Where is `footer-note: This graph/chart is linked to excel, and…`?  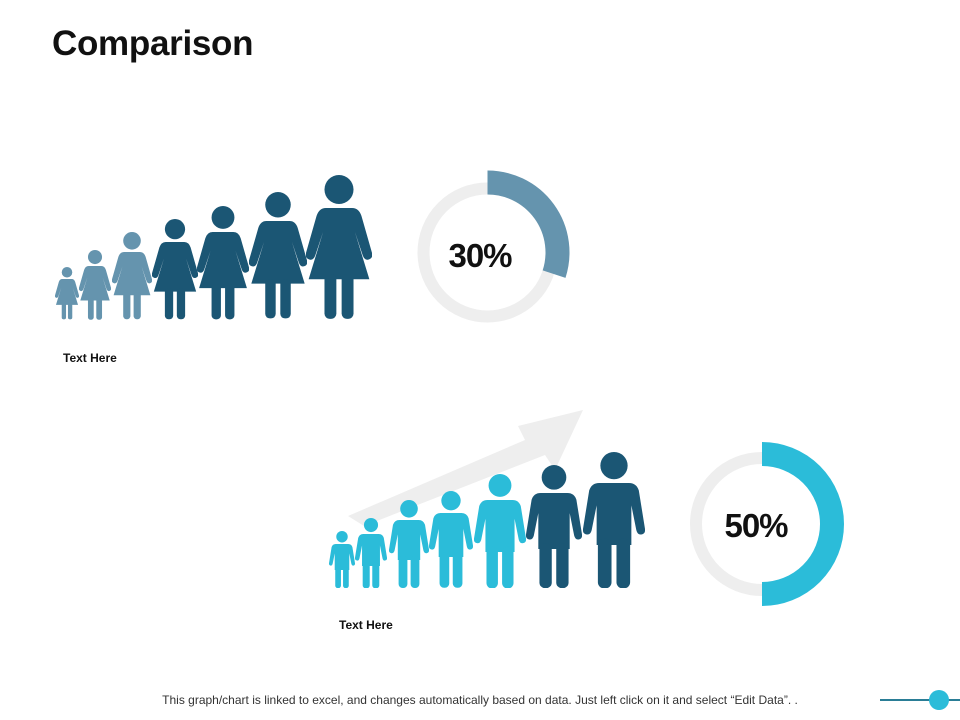 footer-note: This graph/chart is linked to excel, and… is located at coordinates (480, 700).